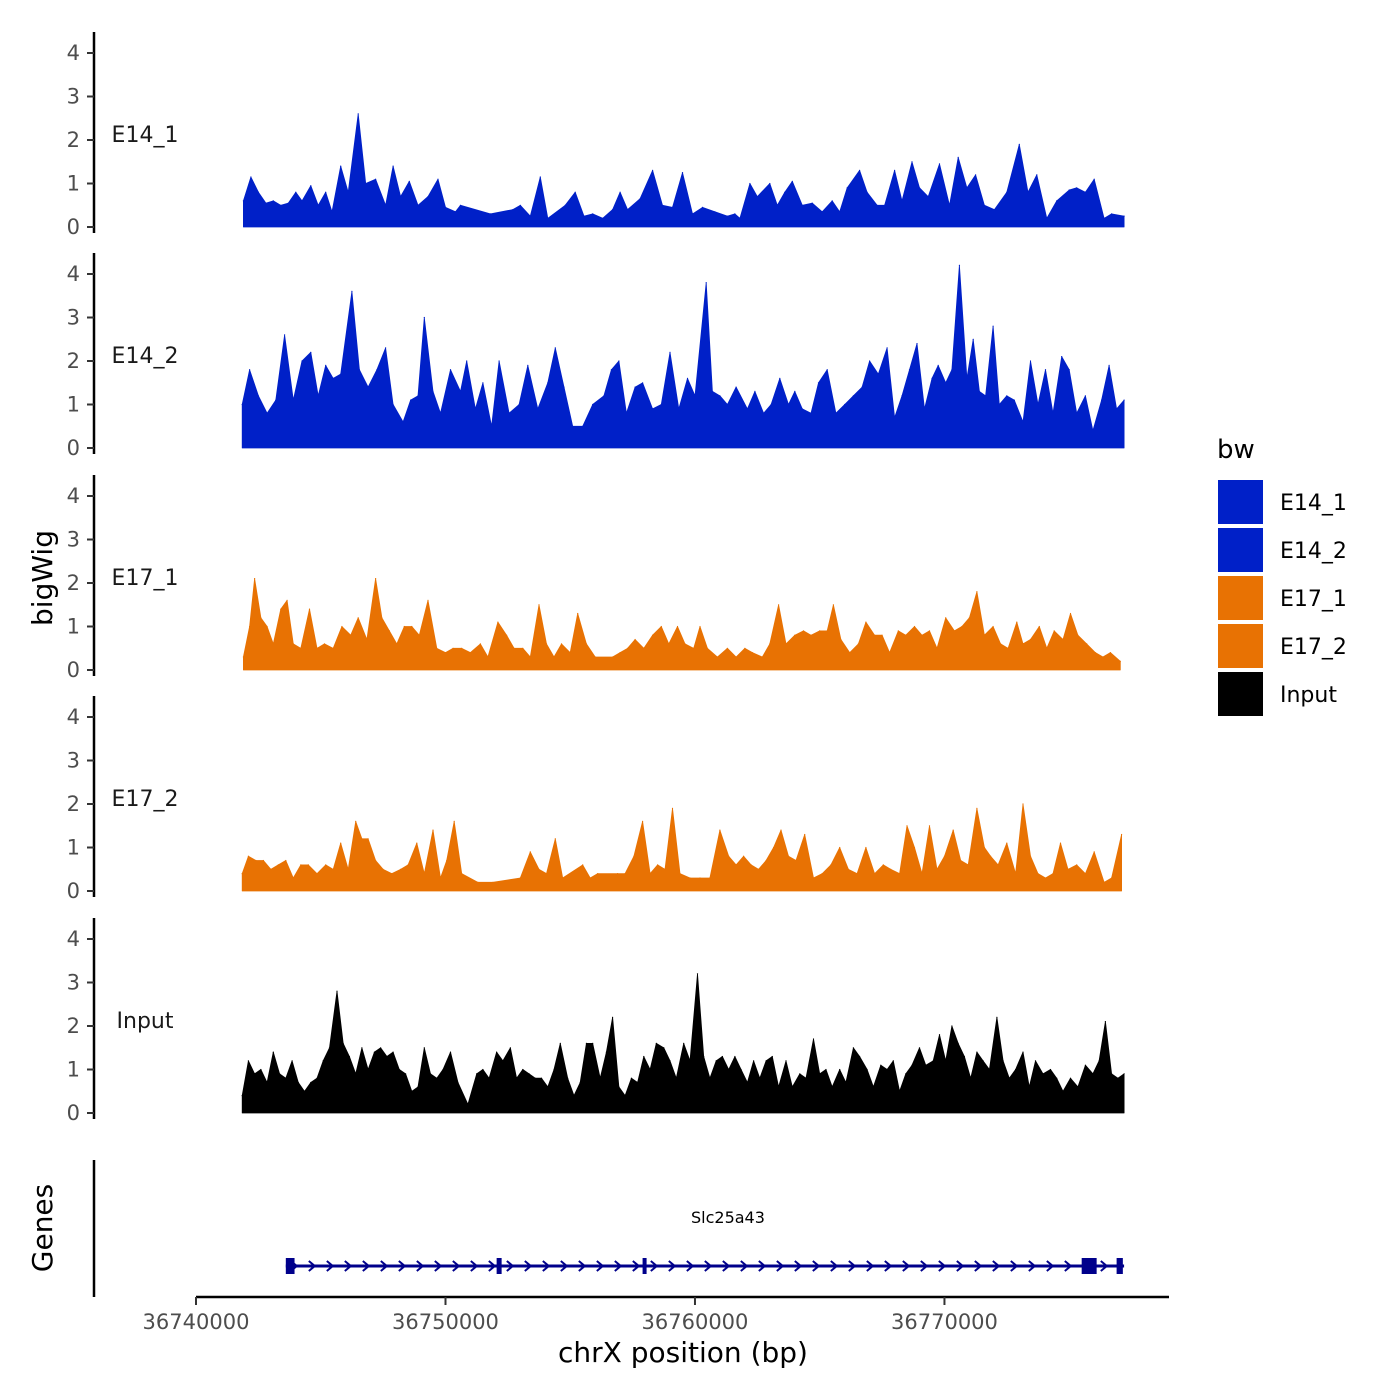 Image resolution: width=1400 pixels, height=1400 pixels. I want to click on y-tick-label: 4, so click(73, 717).